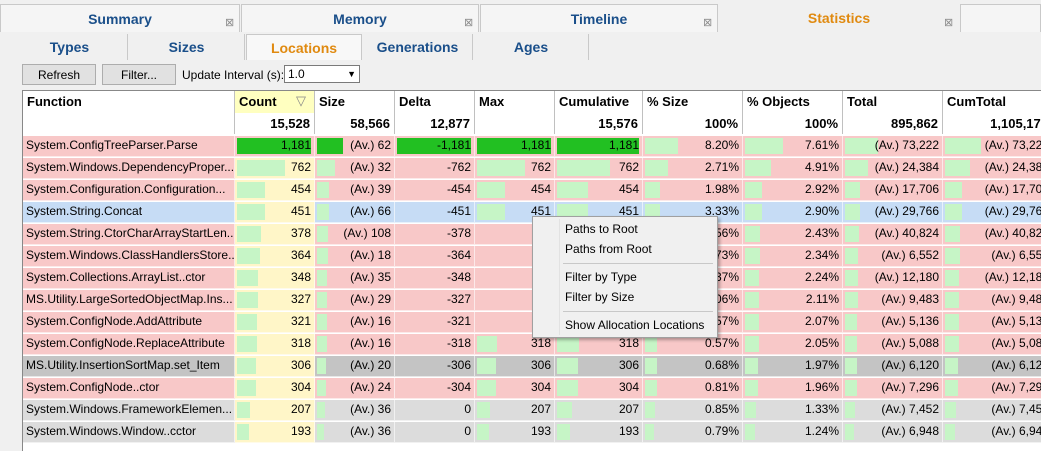 The image size is (1041, 451). I want to click on column-header-max: Max, so click(515, 102).